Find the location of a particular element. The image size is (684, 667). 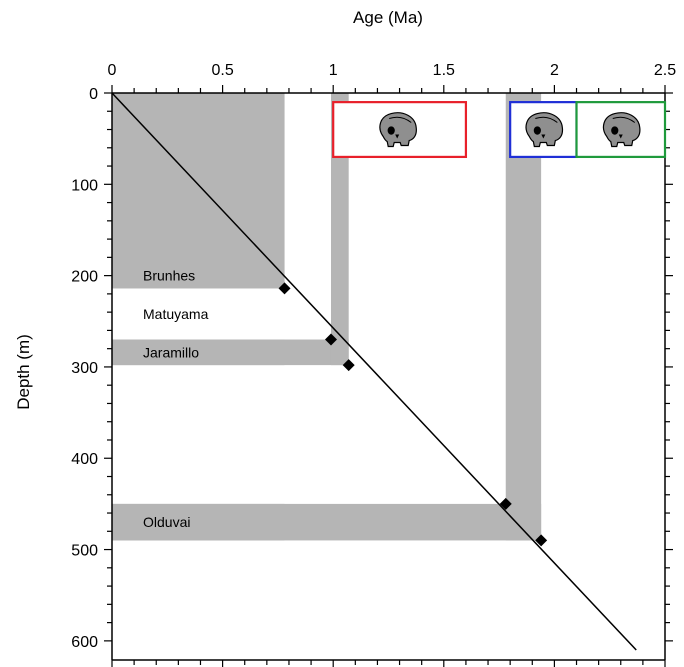

x-tick-label: 0.5 is located at coordinates (222, 70).